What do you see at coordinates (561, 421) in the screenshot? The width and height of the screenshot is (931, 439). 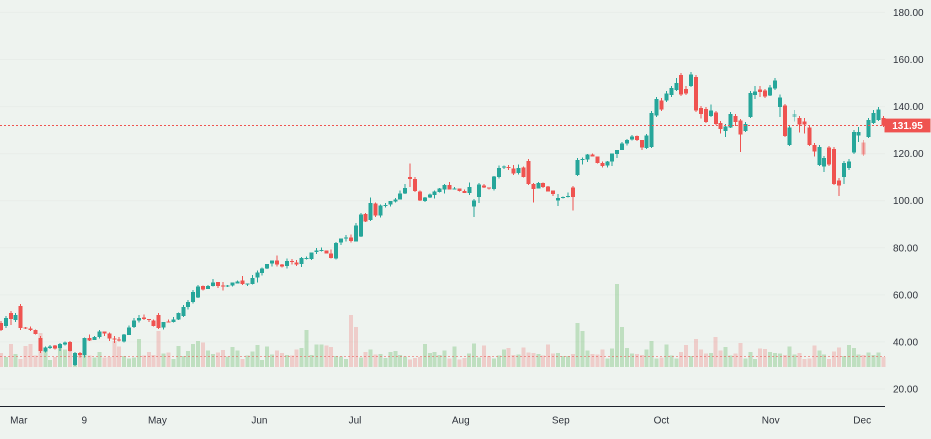 I see `svg-text: Sep` at bounding box center [561, 421].